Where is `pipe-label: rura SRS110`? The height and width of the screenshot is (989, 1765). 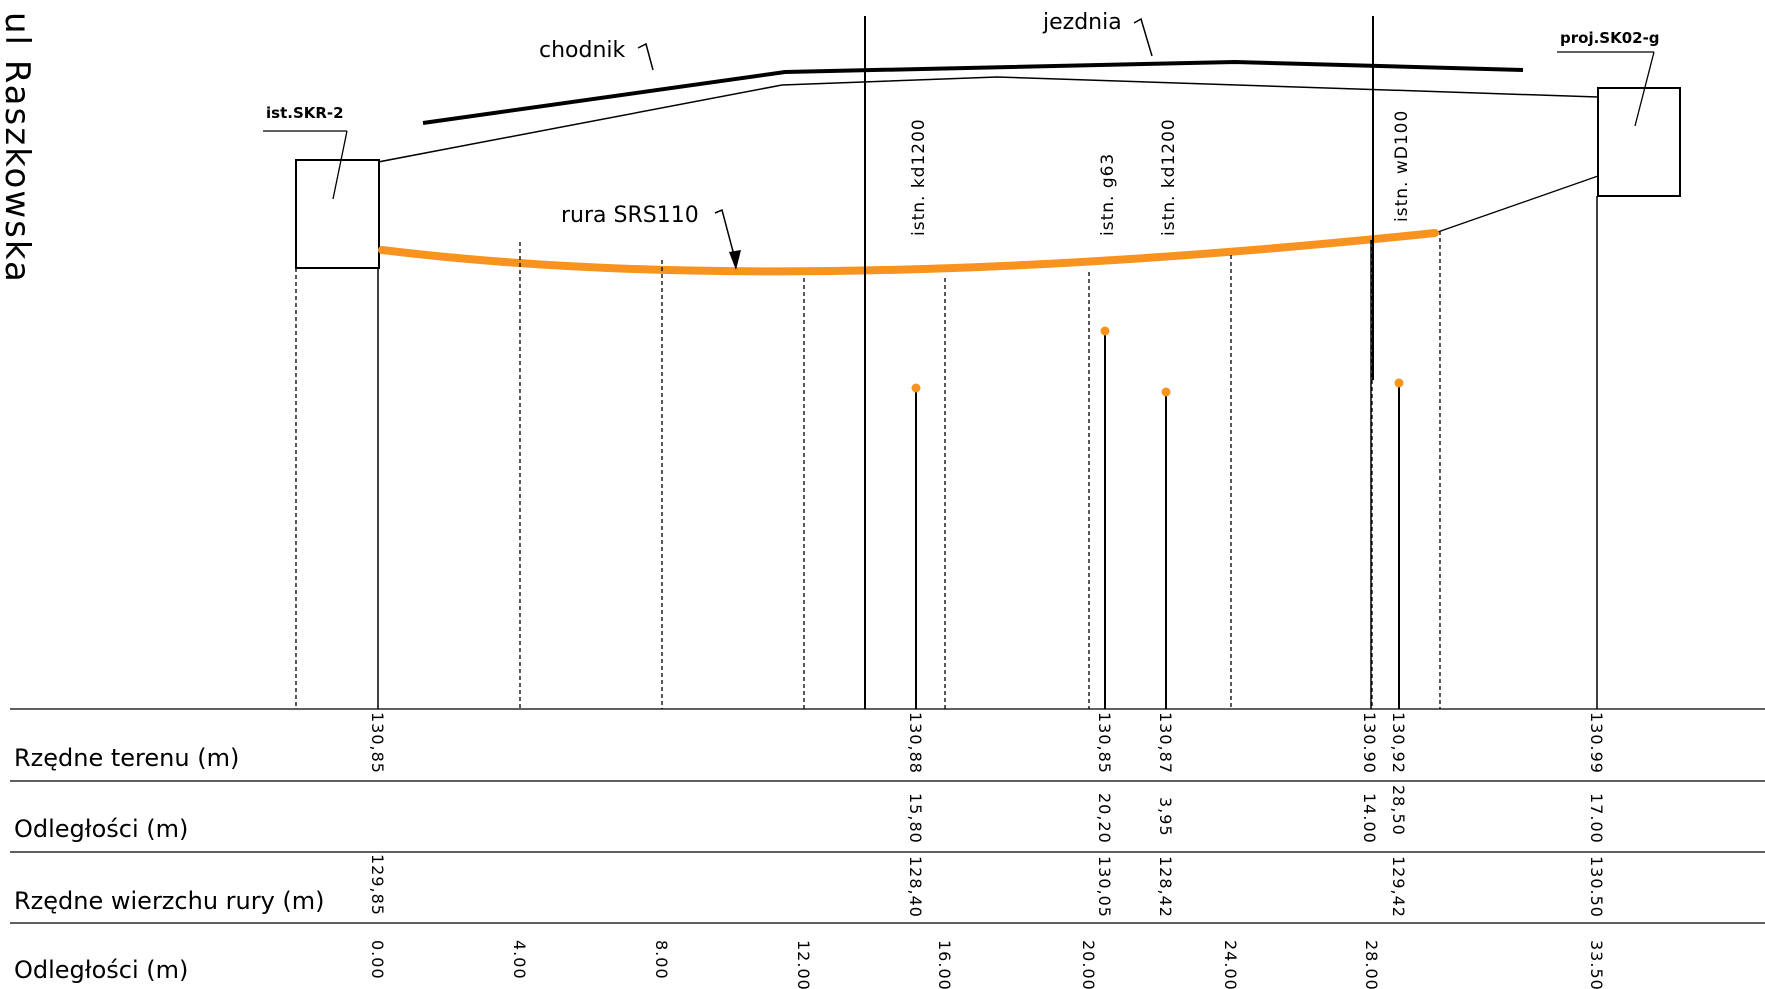 pipe-label: rura SRS110 is located at coordinates (630, 215).